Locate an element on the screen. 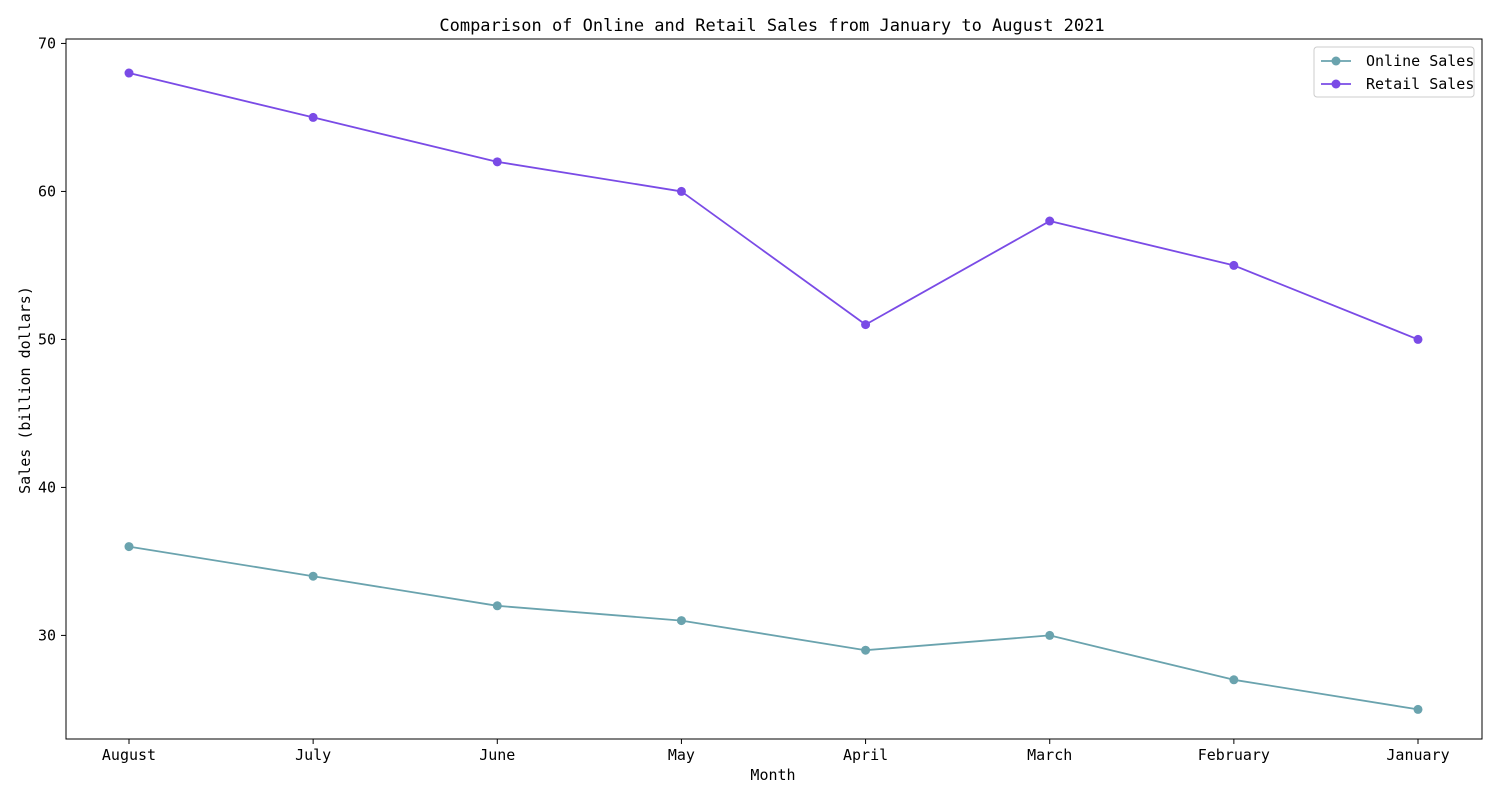 Image resolution: width=1500 pixels, height=800 pixels. x-tick-label: July is located at coordinates (313, 755).